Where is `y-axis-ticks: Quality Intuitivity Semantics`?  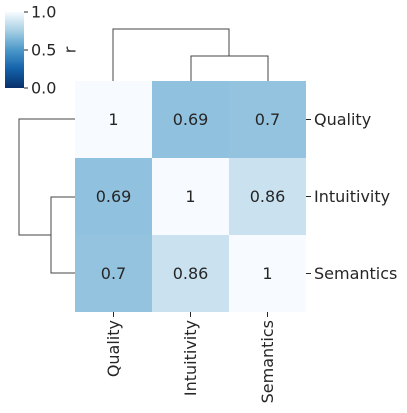
y-axis-ticks: Quality Intuitivity Semantics is located at coordinates (351, 196).